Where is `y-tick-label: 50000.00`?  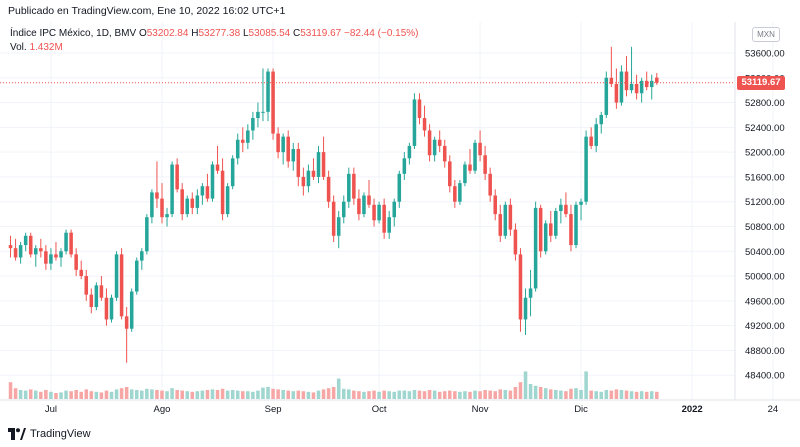
y-tick-label: 50000.00 is located at coordinates (765, 277).